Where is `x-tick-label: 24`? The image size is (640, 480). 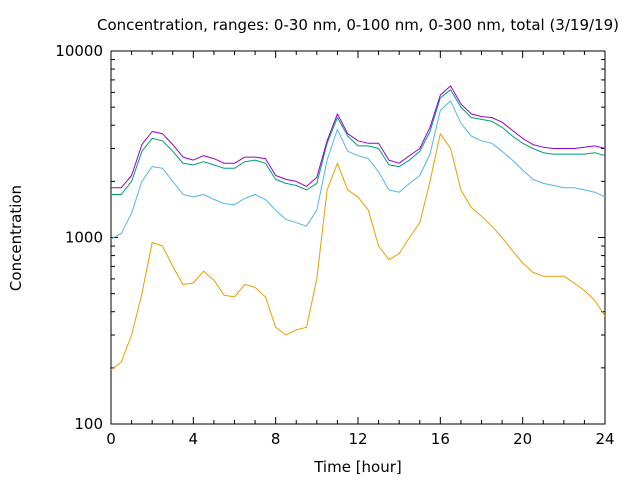
x-tick-label: 24 is located at coordinates (604, 439).